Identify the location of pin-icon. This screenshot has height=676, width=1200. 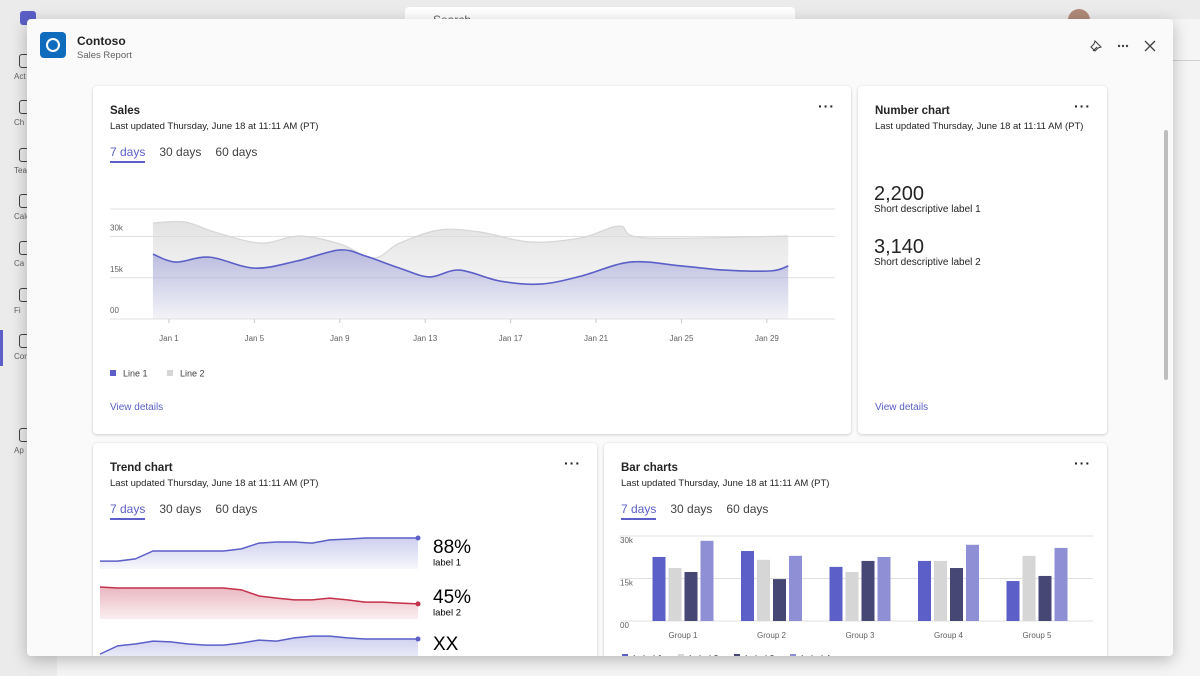
(1096, 45).